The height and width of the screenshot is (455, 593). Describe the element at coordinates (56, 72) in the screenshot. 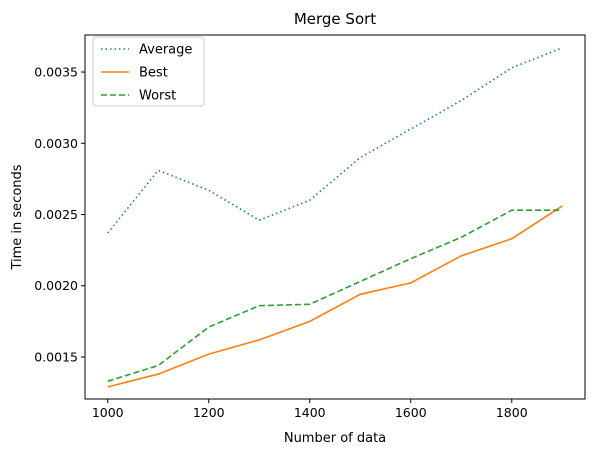

I see `y-tick-label: 0.0035` at that location.